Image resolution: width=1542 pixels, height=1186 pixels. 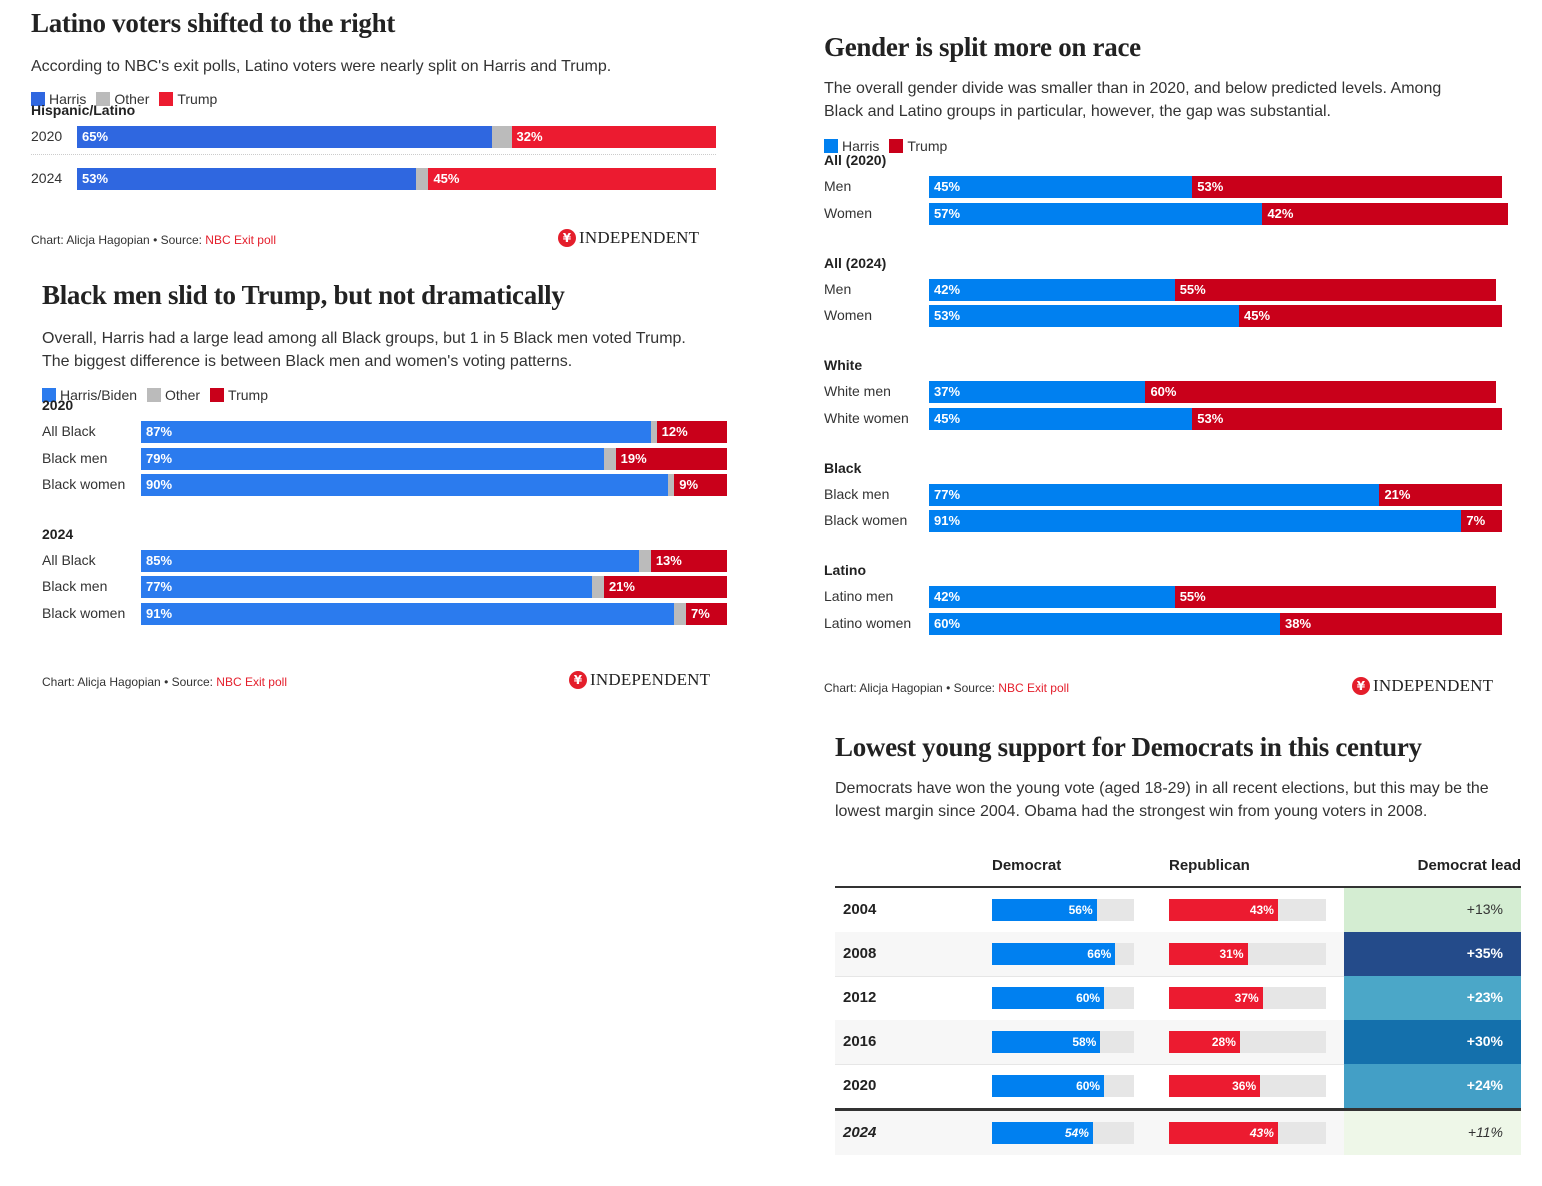 What do you see at coordinates (1208, 954) in the screenshot?
I see `republican-bar: 31%` at bounding box center [1208, 954].